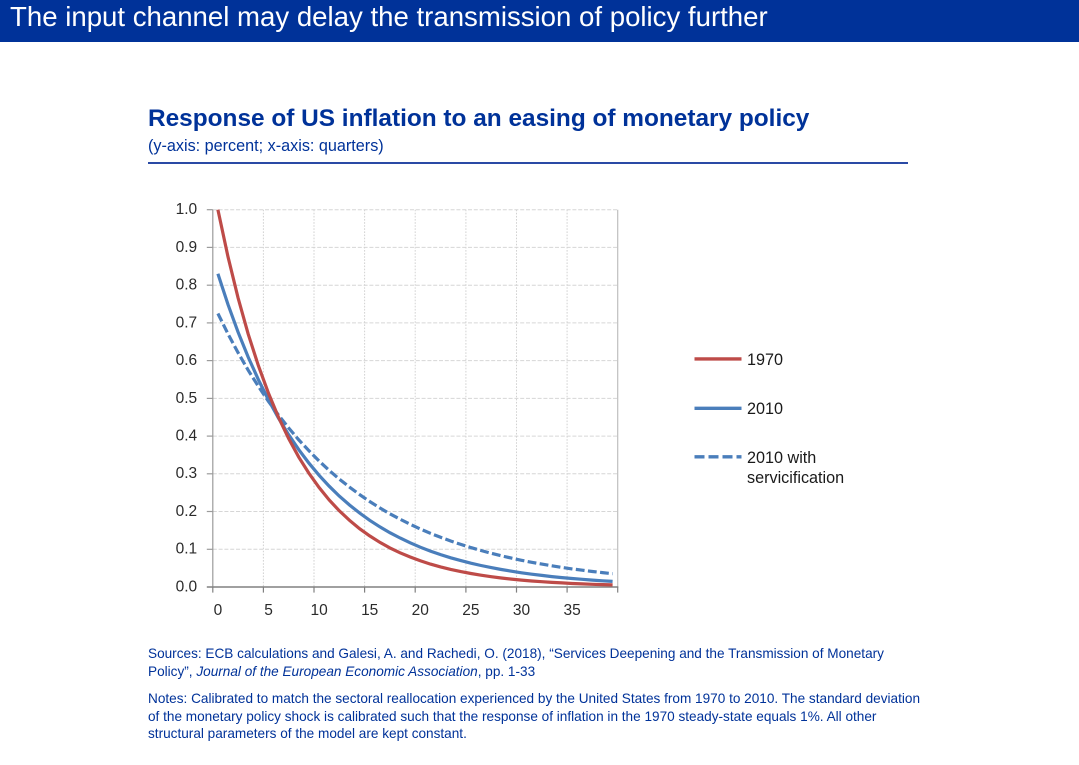 The width and height of the screenshot is (1079, 765). I want to click on svg-text: 5, so click(268, 610).